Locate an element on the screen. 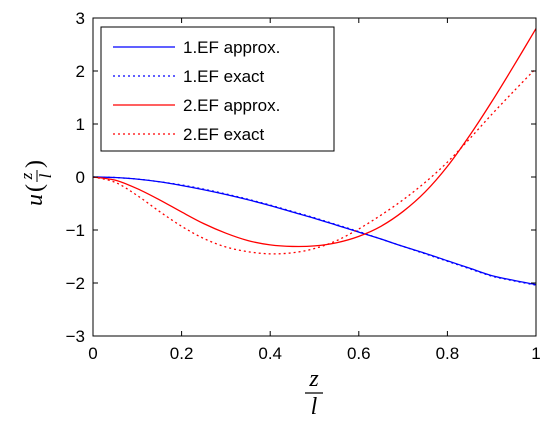  x-tick-label: 0.4 is located at coordinates (270, 353).